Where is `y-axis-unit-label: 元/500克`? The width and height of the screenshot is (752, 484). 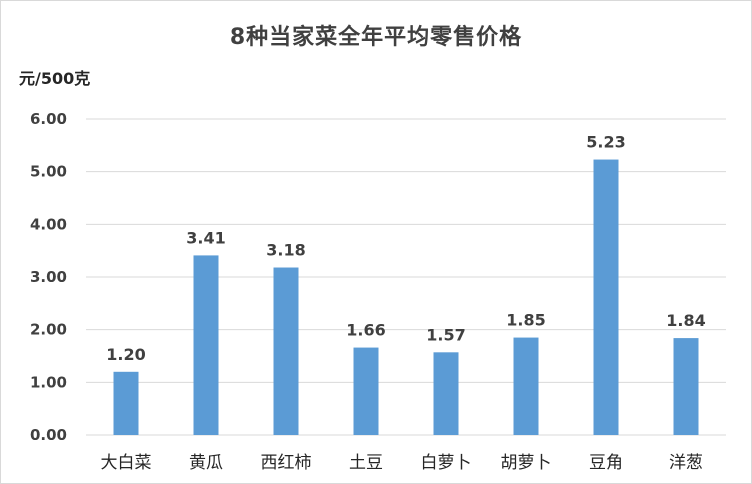
y-axis-unit-label: 元/500克 is located at coordinates (55, 78).